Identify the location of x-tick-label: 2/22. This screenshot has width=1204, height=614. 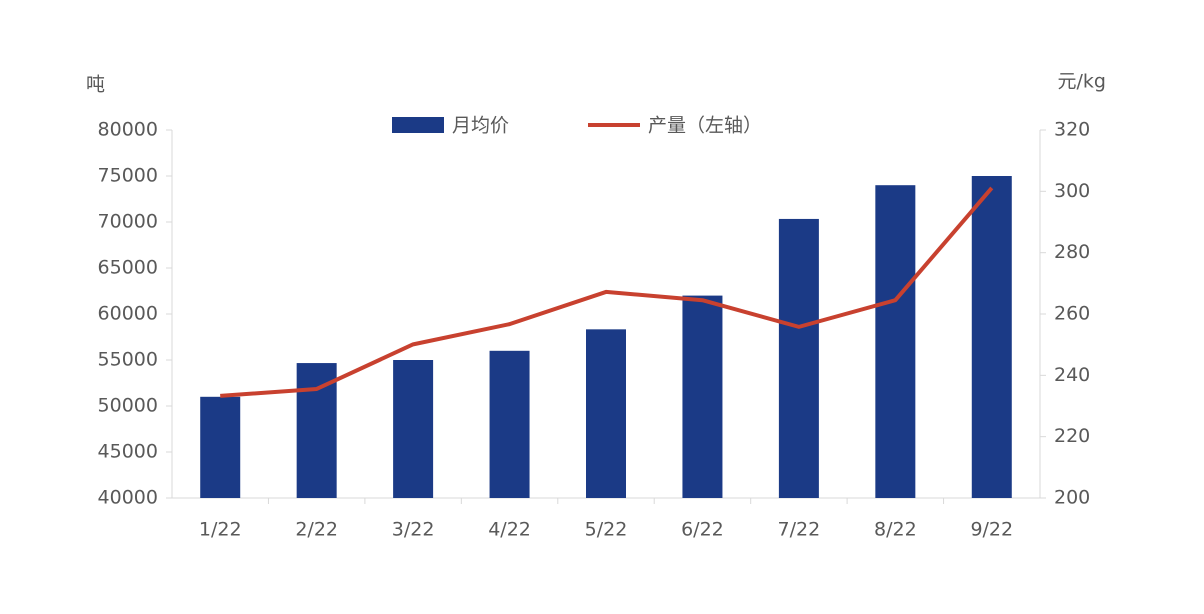
(316, 530).